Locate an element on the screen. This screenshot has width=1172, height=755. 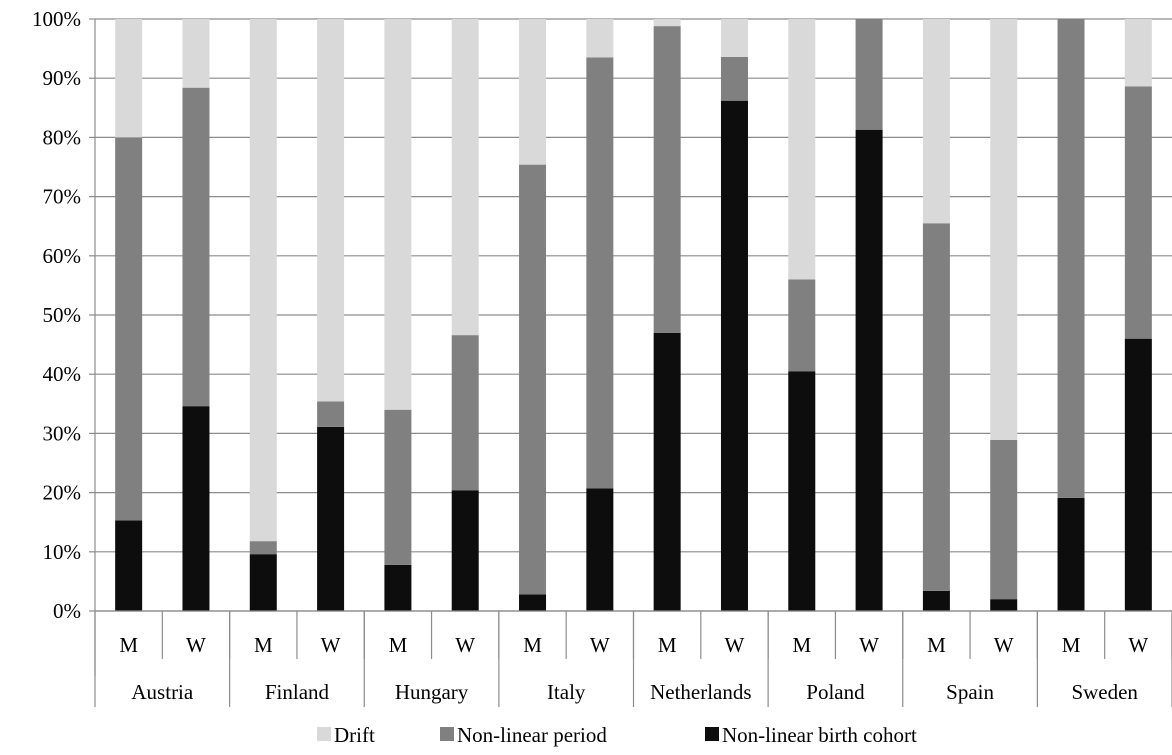
group-label: Netherlands is located at coordinates (700, 692).